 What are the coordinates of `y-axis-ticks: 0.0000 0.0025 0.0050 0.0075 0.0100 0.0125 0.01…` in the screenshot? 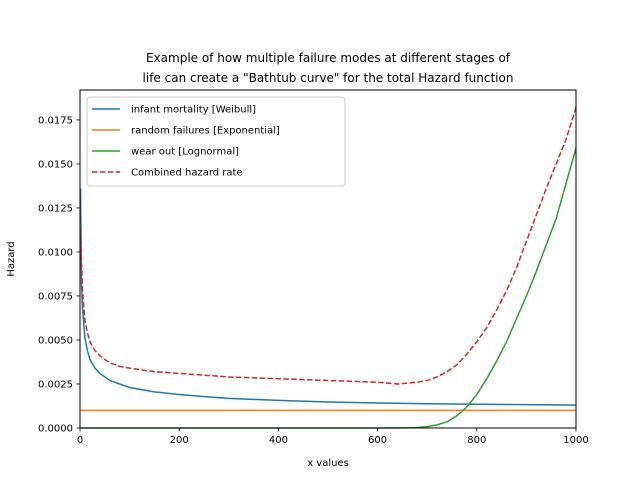 It's located at (59, 275).